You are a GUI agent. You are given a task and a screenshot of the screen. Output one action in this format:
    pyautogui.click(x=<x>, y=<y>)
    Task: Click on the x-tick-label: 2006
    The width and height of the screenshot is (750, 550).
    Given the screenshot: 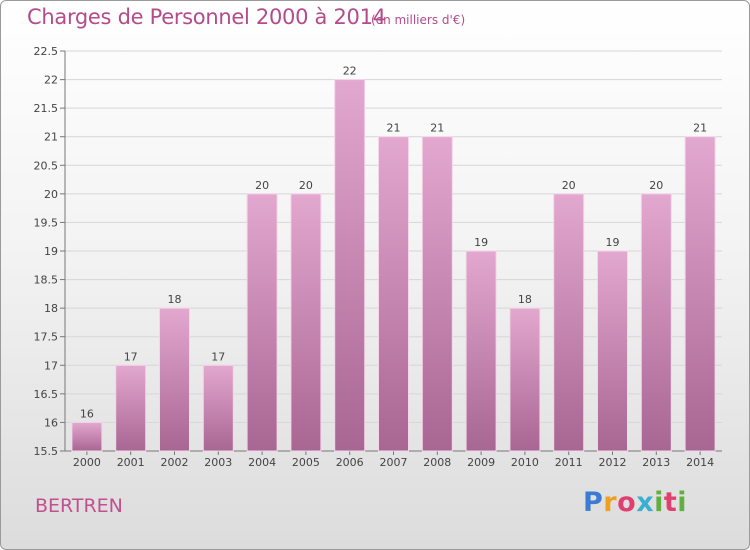 What is the action you would take?
    pyautogui.click(x=350, y=462)
    